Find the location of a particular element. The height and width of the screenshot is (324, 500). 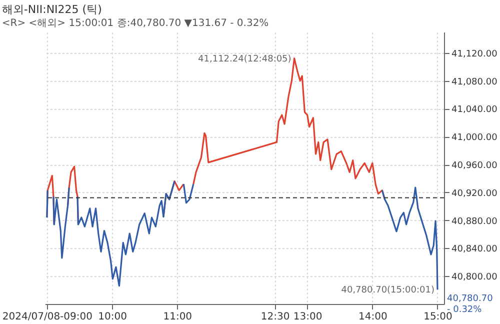

y-tick-label: 41,120.00 is located at coordinates (475, 54).